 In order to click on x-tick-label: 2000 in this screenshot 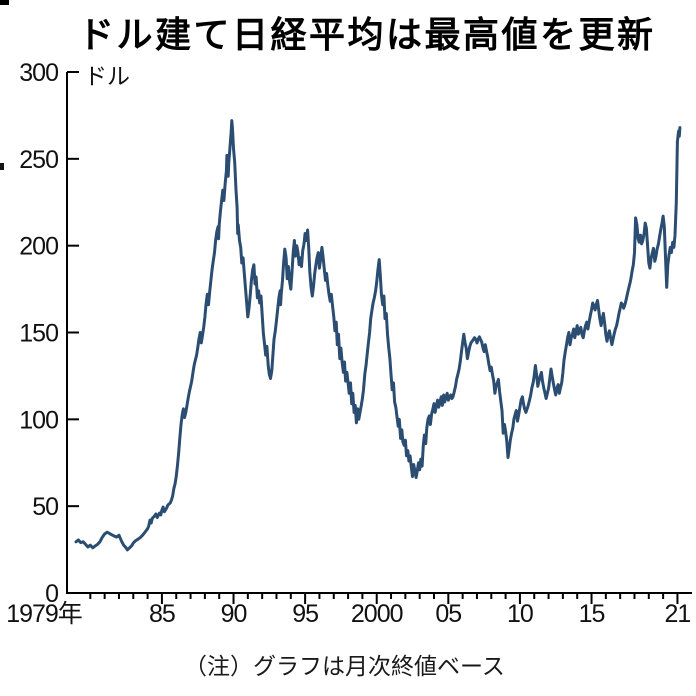, I will do `click(377, 614)`.